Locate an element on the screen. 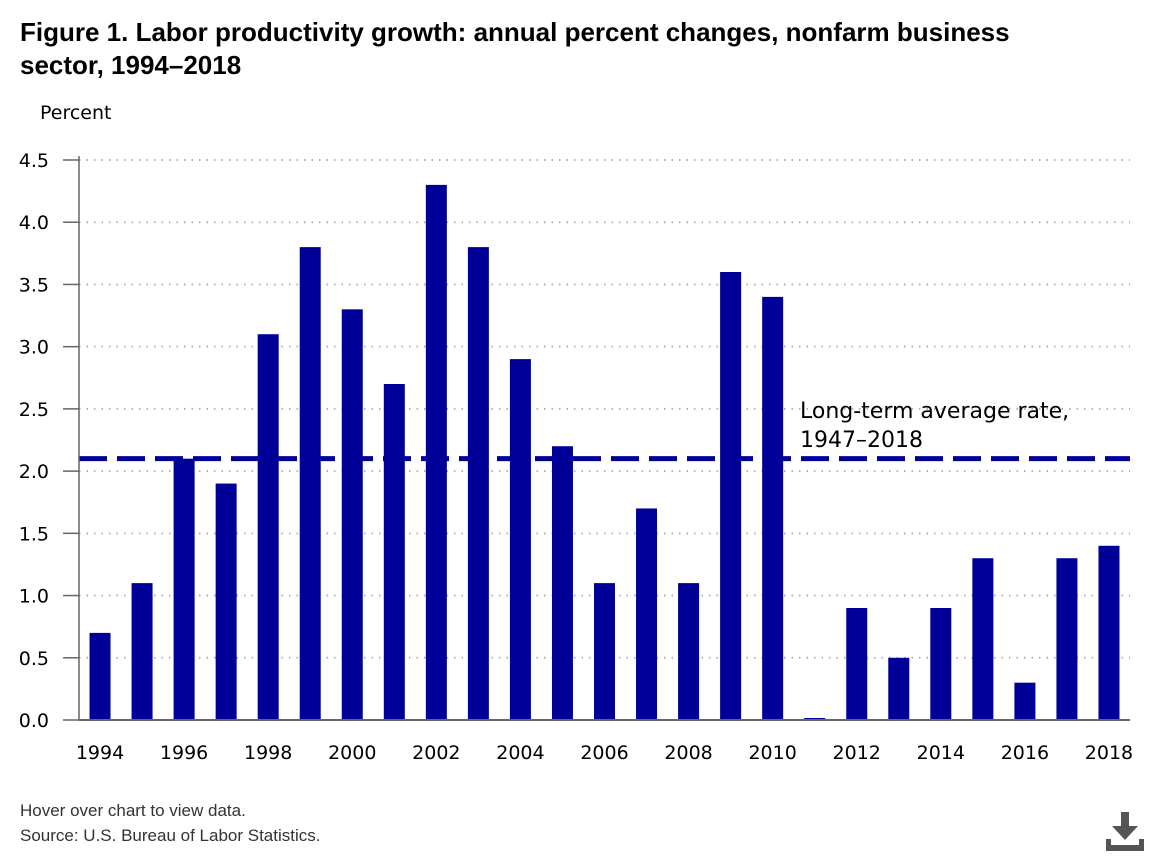  bar-2000: 2000: 3.3 is located at coordinates (352, 514).